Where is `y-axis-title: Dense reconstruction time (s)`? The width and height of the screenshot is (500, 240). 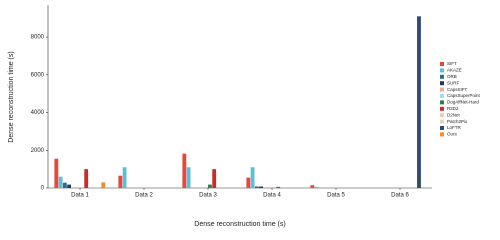
y-axis-title: Dense reconstruction time (s) is located at coordinates (11, 96).